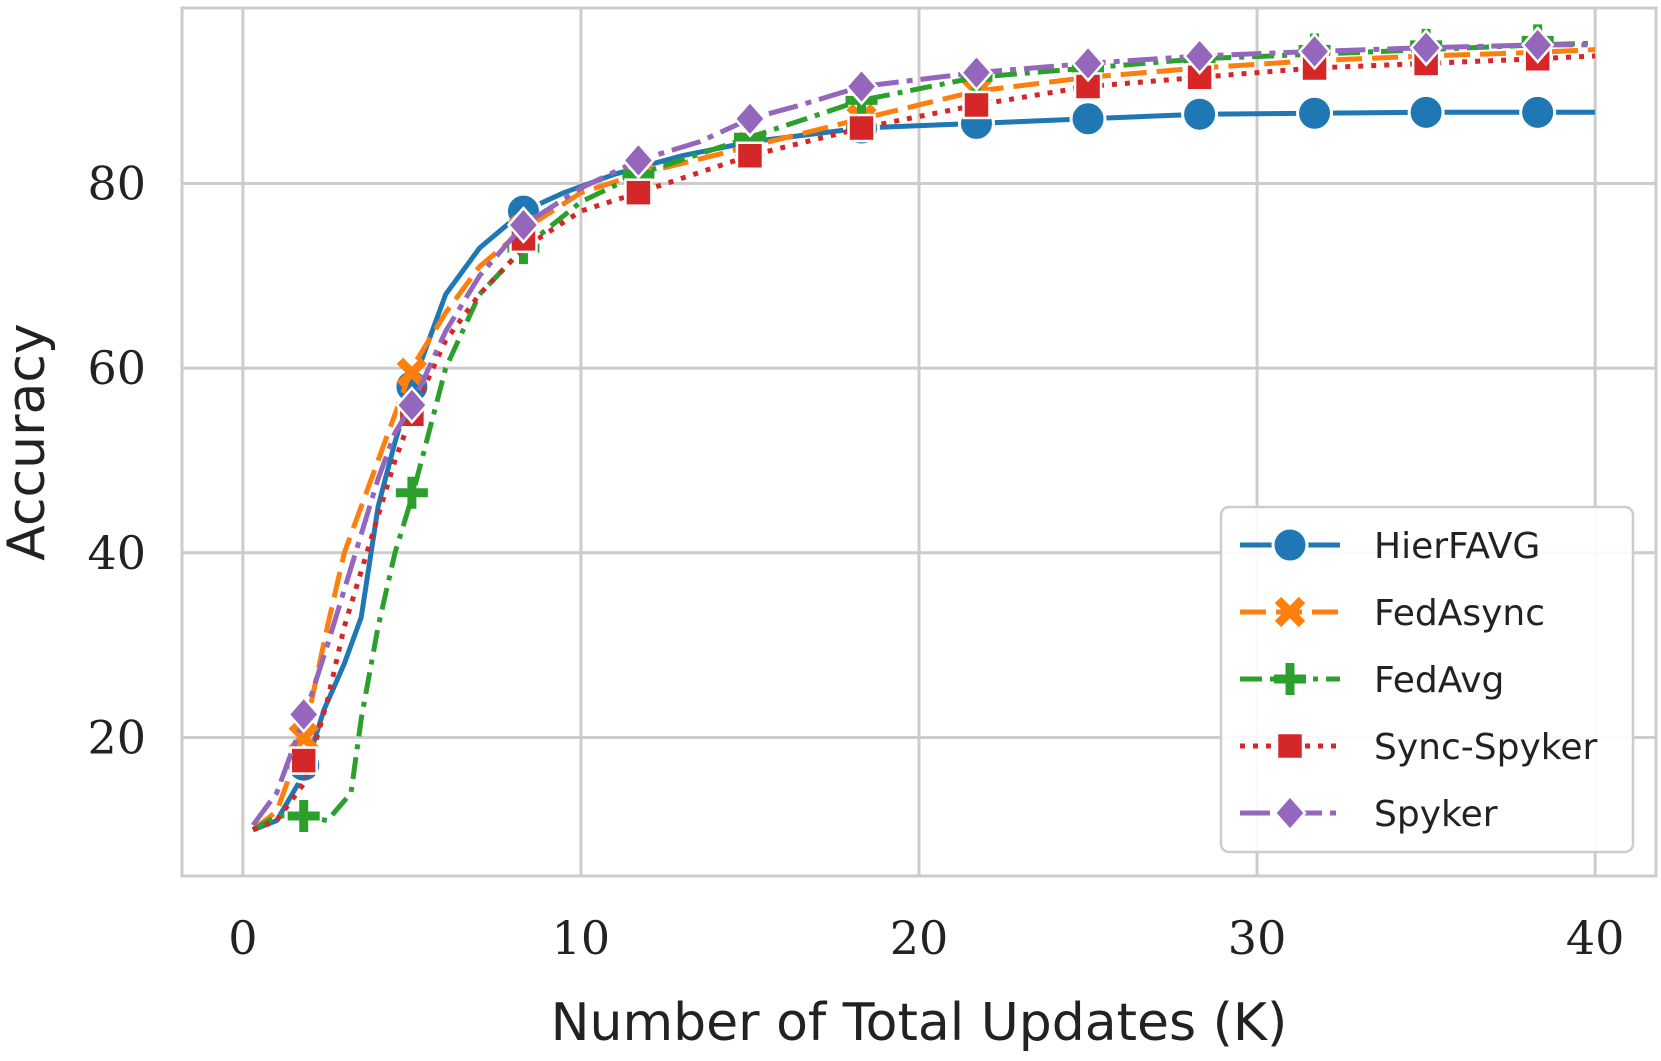  Describe the element at coordinates (919, 1023) in the screenshot. I see `x-axis-label: Number of Total Updates (K)` at that location.